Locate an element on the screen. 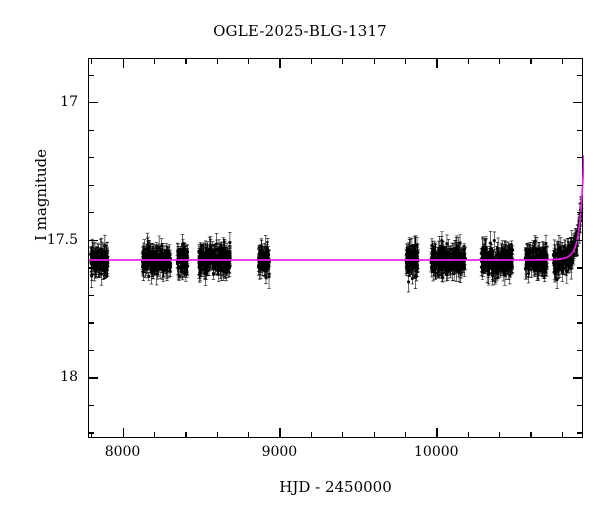 The height and width of the screenshot is (512, 600). y-axis-label: I magnitude is located at coordinates (41, 195).